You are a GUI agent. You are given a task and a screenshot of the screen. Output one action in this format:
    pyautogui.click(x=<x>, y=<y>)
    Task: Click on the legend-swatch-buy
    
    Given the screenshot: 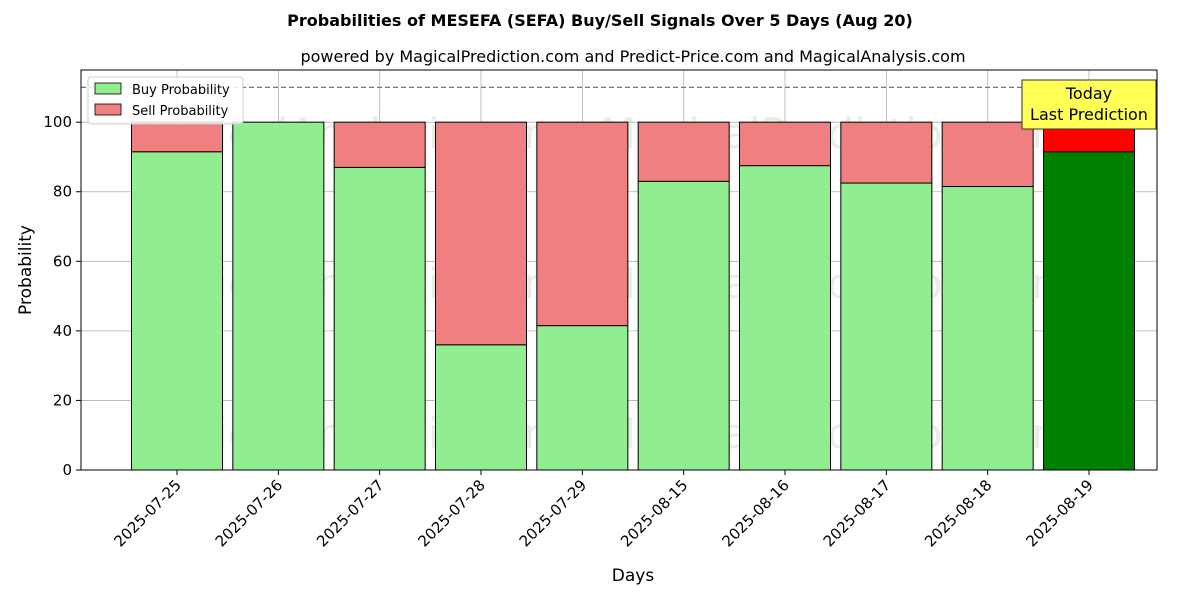 What is the action you would take?
    pyautogui.click(x=108, y=88)
    